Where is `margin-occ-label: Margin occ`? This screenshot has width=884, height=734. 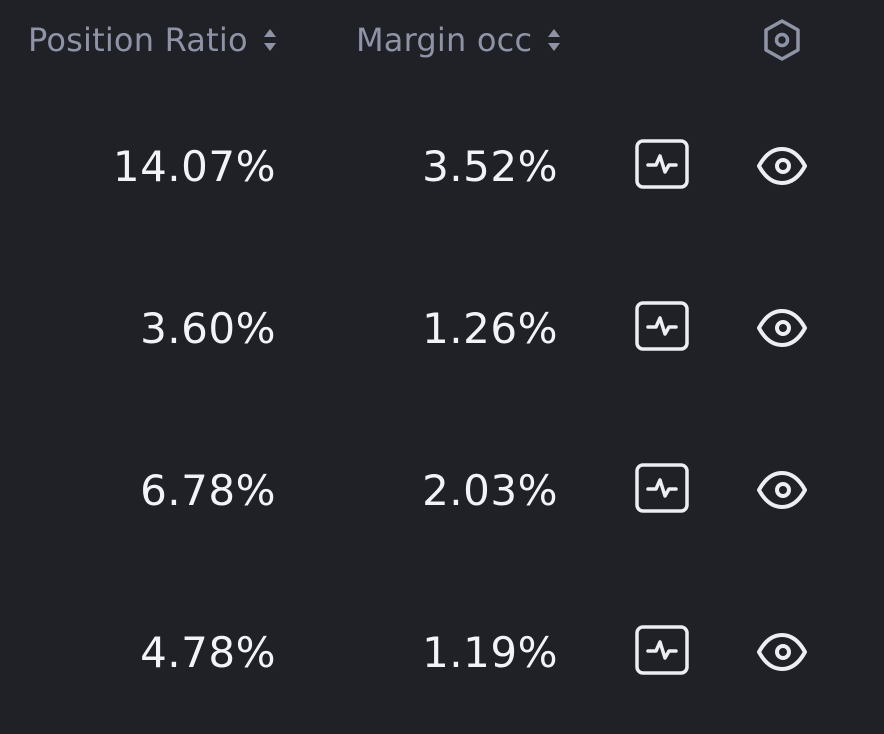
margin-occ-label: Margin occ is located at coordinates (444, 40).